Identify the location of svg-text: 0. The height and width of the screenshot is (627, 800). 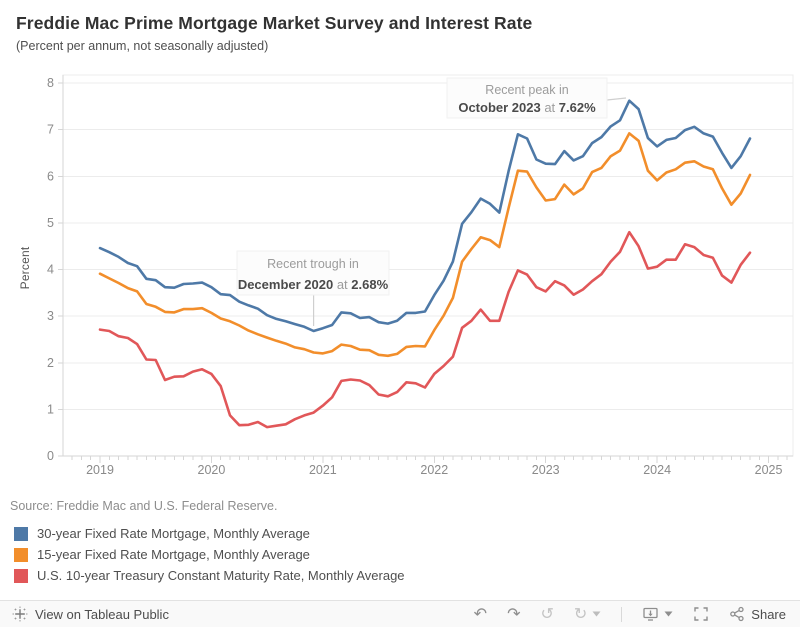
(50, 456).